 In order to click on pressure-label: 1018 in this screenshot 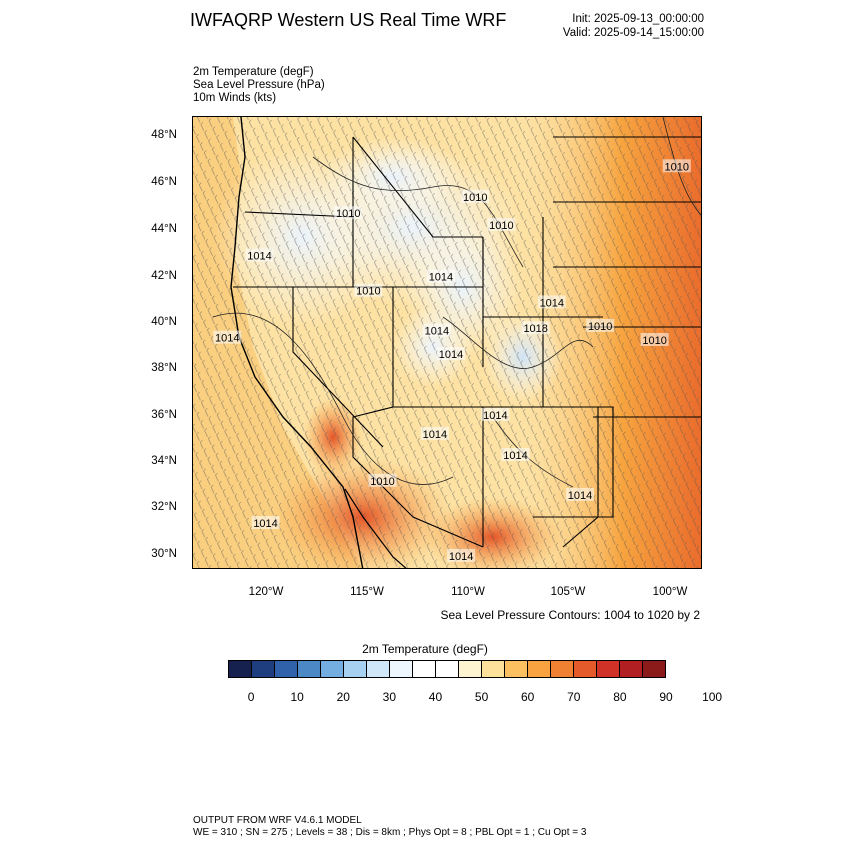, I will do `click(535, 329)`.